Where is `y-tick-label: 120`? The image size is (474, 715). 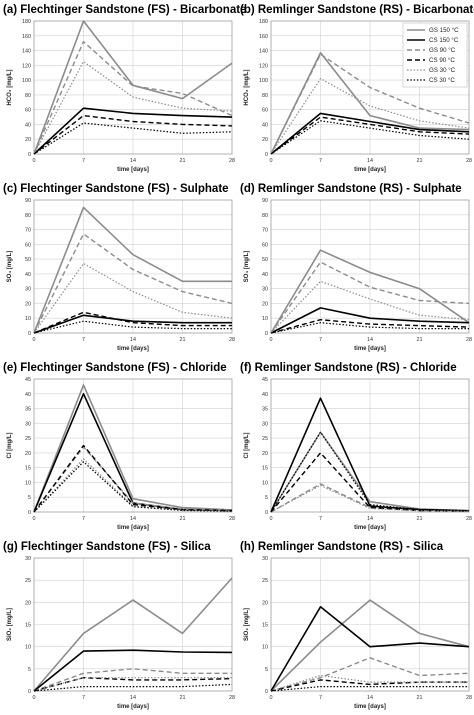 y-tick-label: 120 is located at coordinates (26, 66).